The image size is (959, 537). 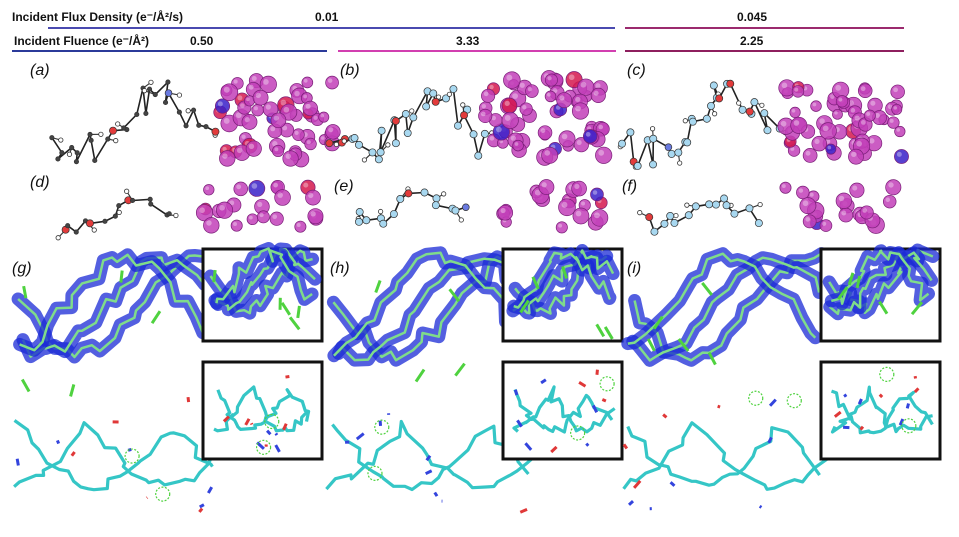 What do you see at coordinates (114, 454) in the screenshot?
I see `sticks-panel-g` at bounding box center [114, 454].